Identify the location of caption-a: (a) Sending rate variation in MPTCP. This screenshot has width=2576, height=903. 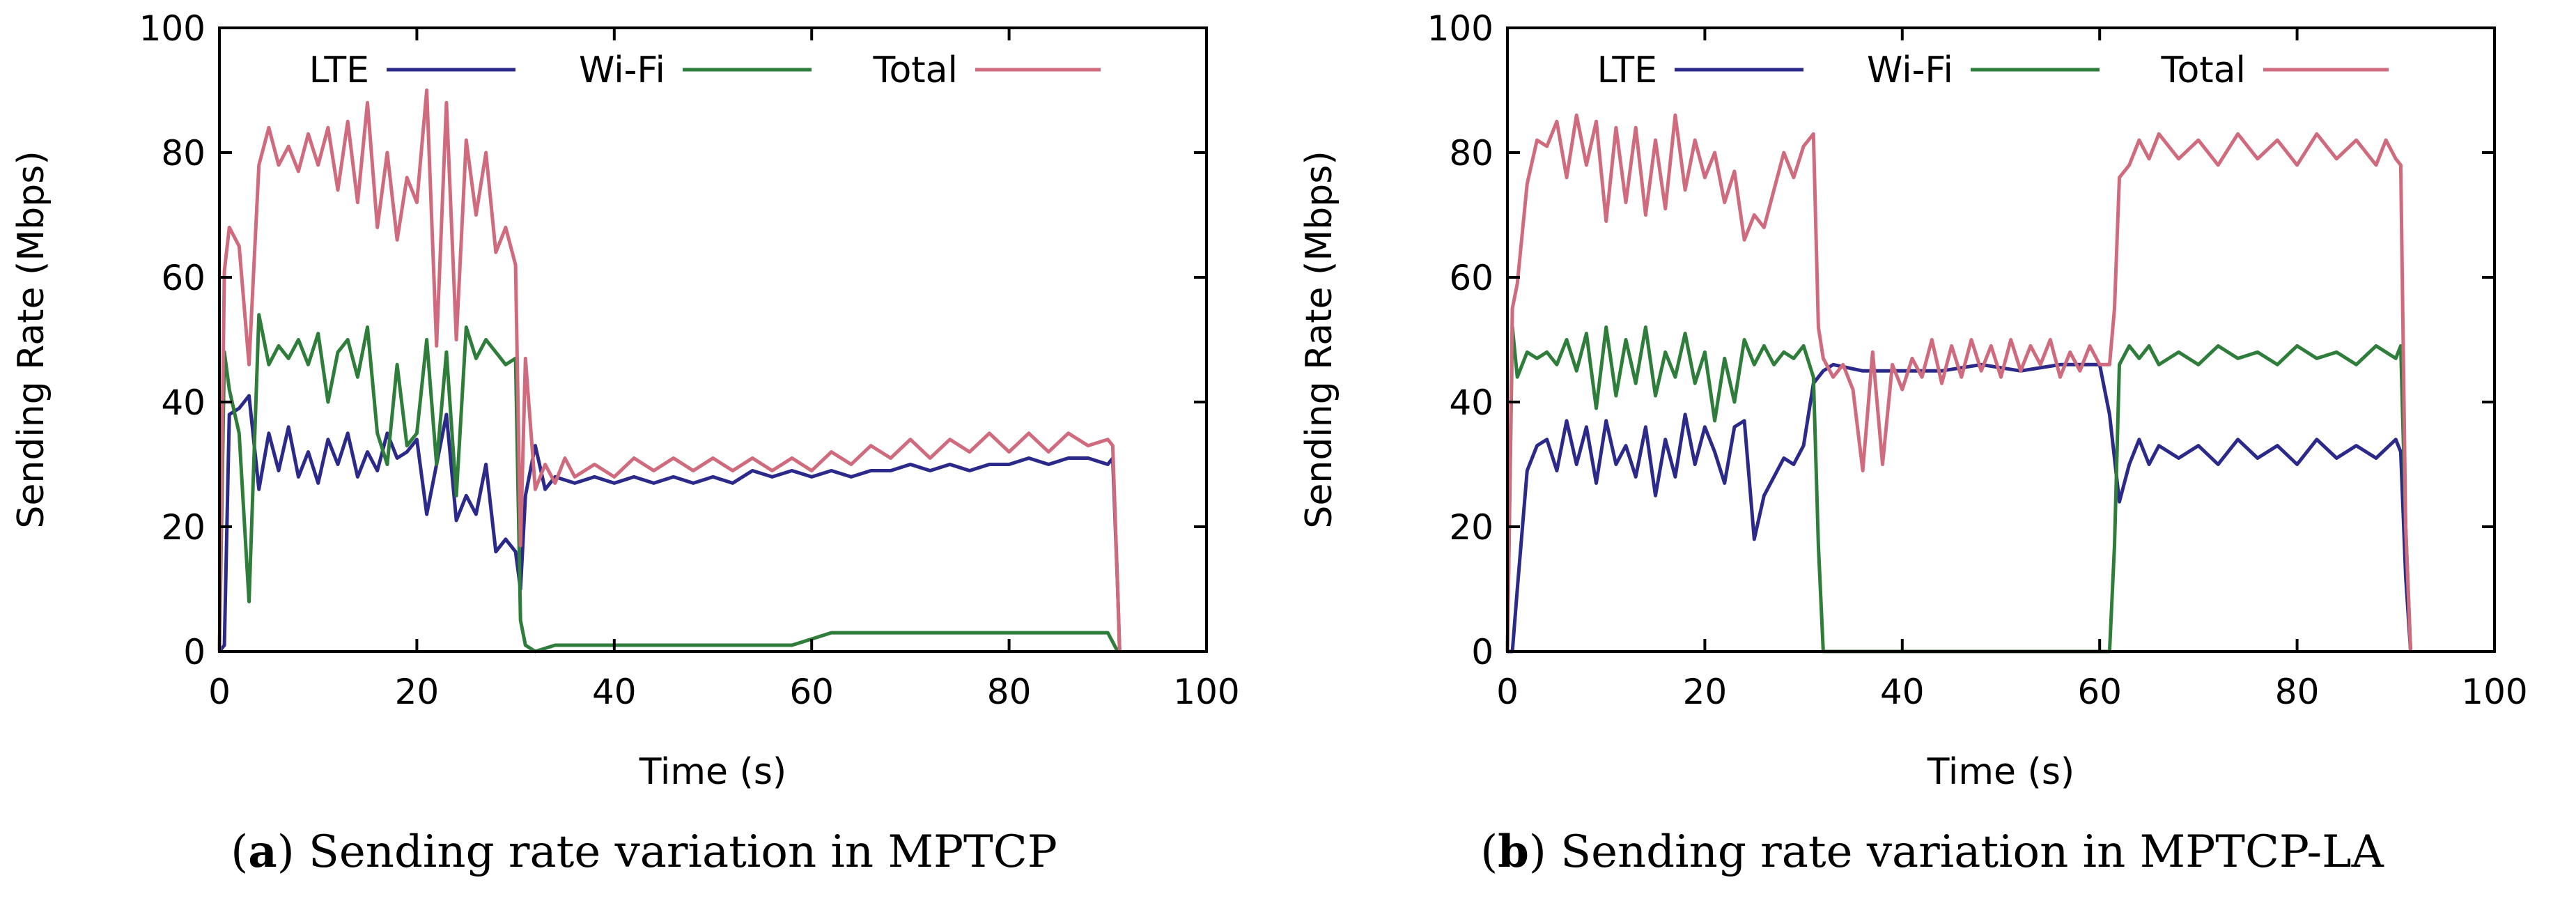
(644, 852).